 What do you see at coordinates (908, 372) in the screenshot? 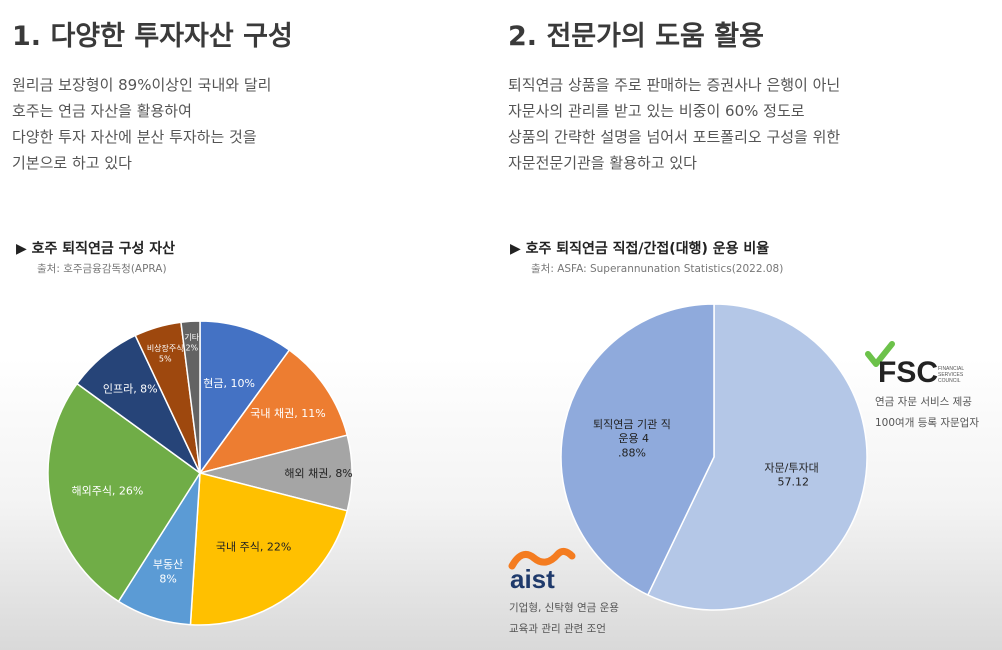
I see `fsc-logo-text: FSC` at bounding box center [908, 372].